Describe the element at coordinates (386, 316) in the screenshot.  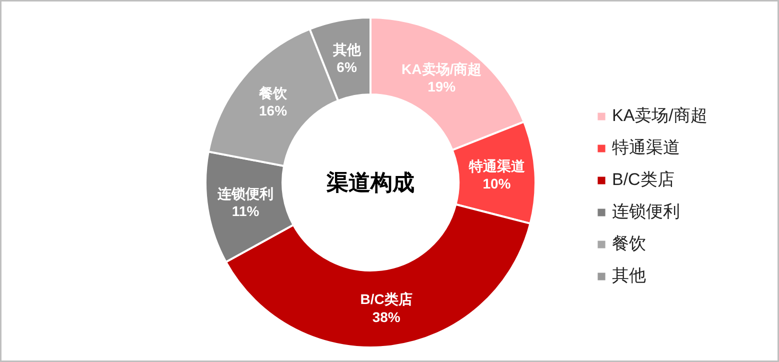
I see `data-label: 38%` at that location.